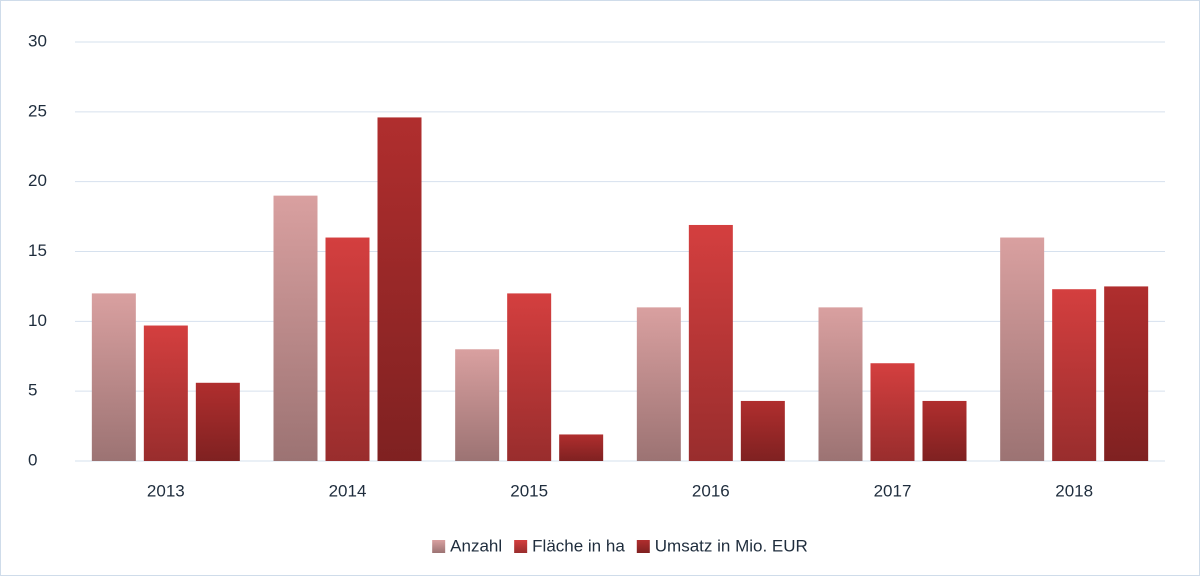 Image resolution: width=1201 pixels, height=577 pixels. Describe the element at coordinates (32, 459) in the screenshot. I see `y-tick-label: 0` at that location.